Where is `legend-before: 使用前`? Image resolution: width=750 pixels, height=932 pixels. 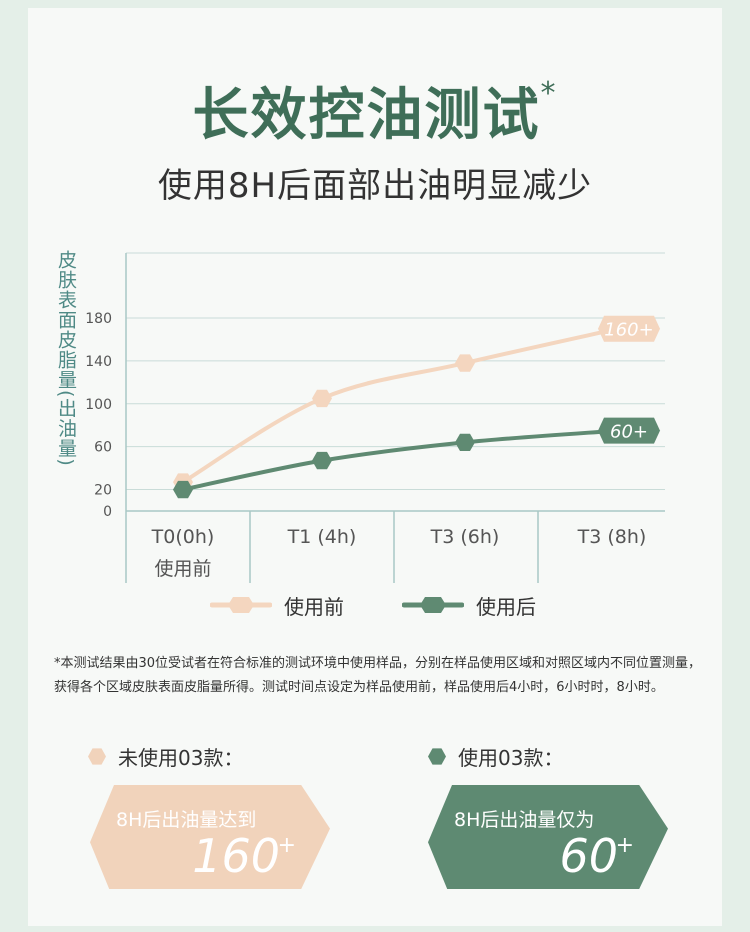 legend-before: 使用前 is located at coordinates (277, 605).